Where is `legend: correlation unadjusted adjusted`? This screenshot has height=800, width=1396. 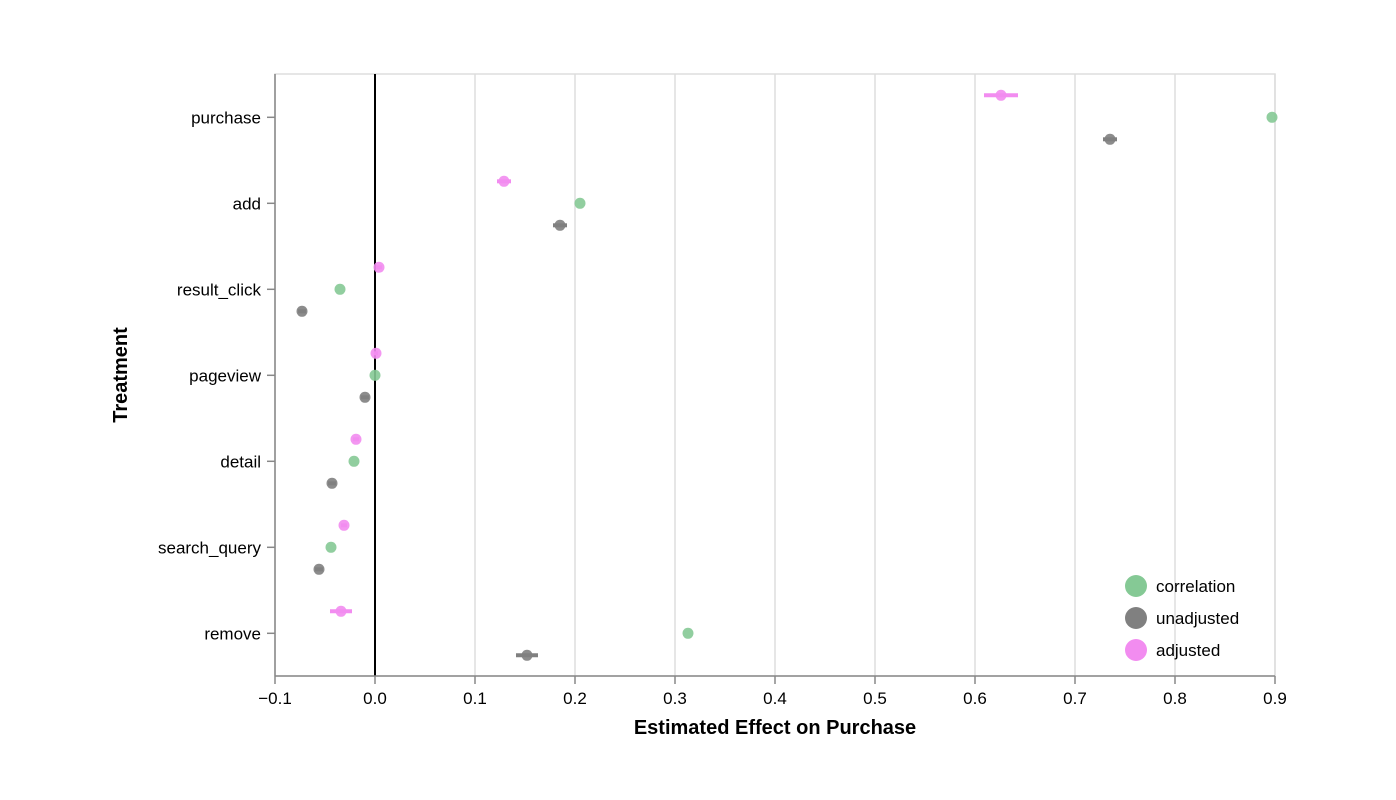 legend: correlation unadjusted adjusted is located at coordinates (1182, 618).